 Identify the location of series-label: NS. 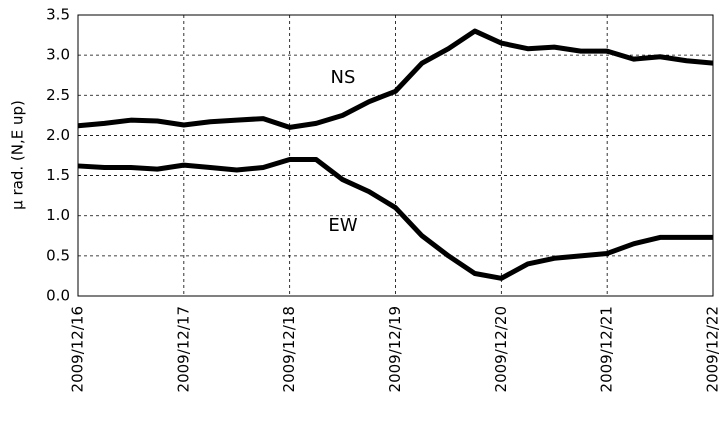
(343, 77).